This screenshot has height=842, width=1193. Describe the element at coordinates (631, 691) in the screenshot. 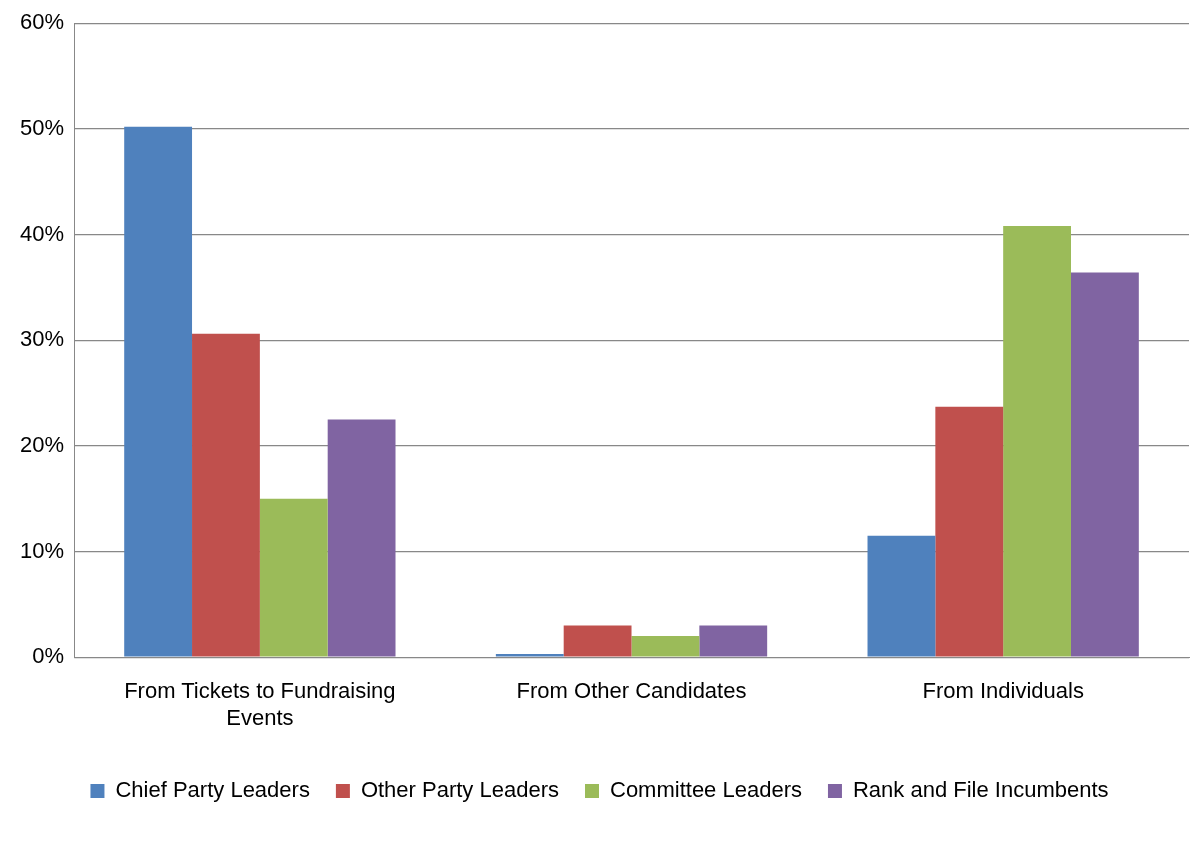

I see `x-tick-label: From Other Candidates` at that location.